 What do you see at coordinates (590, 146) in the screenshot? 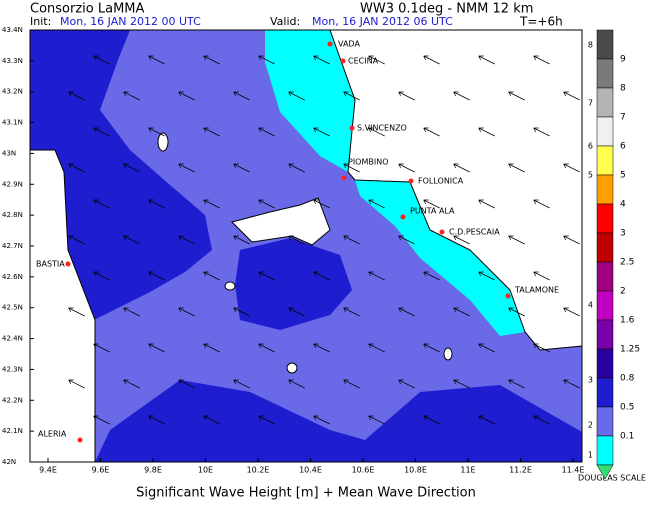
I see `douglas-label: 6` at bounding box center [590, 146].